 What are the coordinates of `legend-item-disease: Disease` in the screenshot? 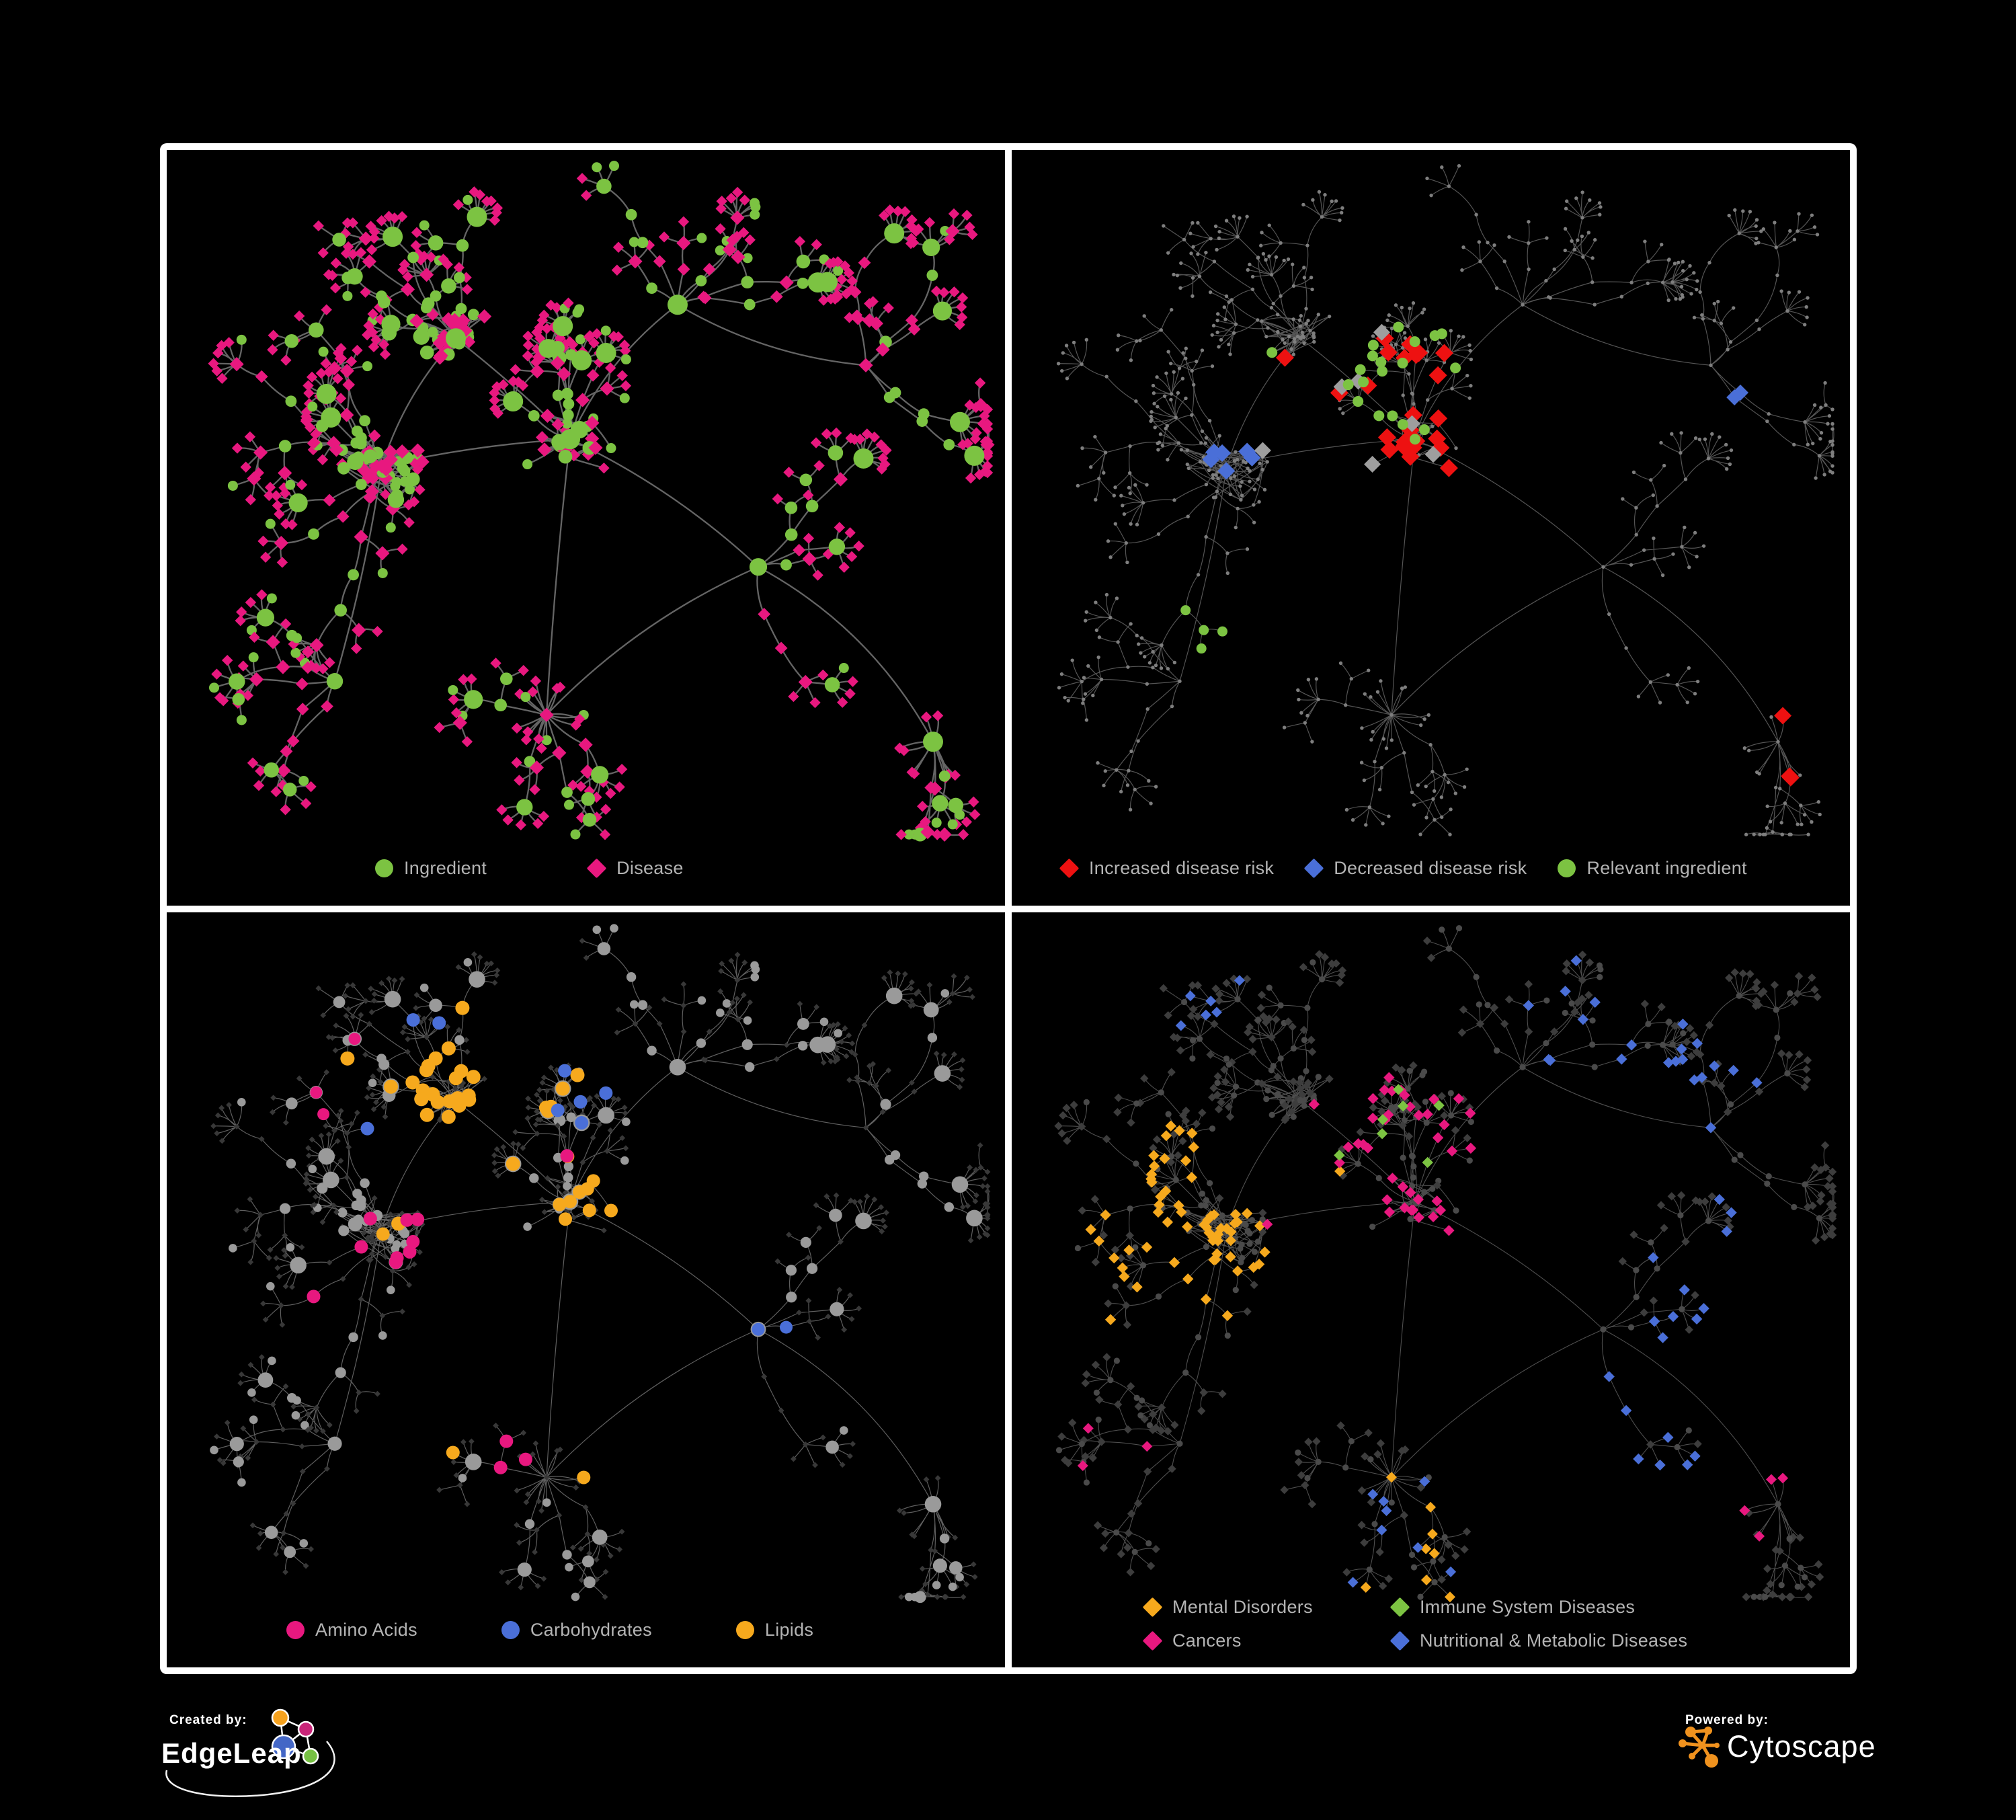 It's located at (635, 868).